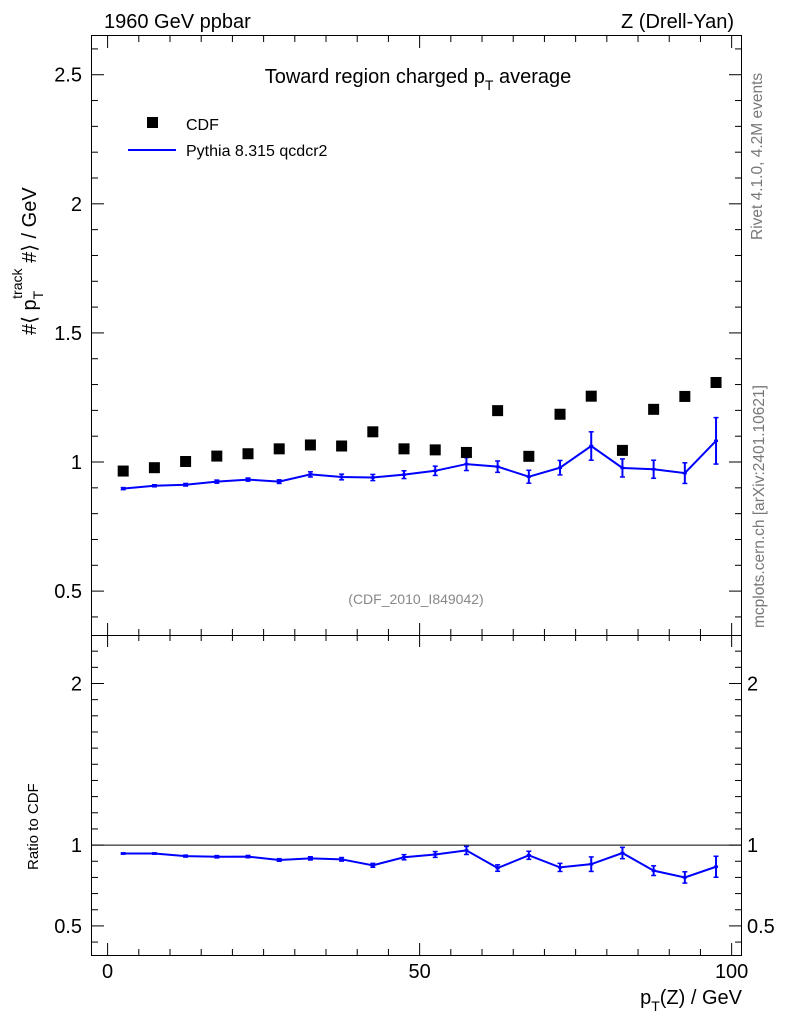 The width and height of the screenshot is (786, 1024). I want to click on ratio-series, so click(416, 864).